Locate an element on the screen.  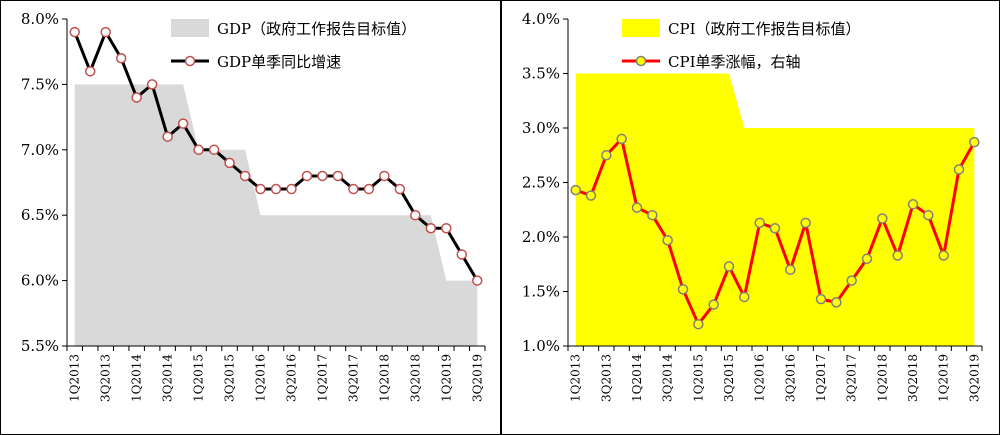
gdp-y-tick-label: 5.5% is located at coordinates (40, 346).